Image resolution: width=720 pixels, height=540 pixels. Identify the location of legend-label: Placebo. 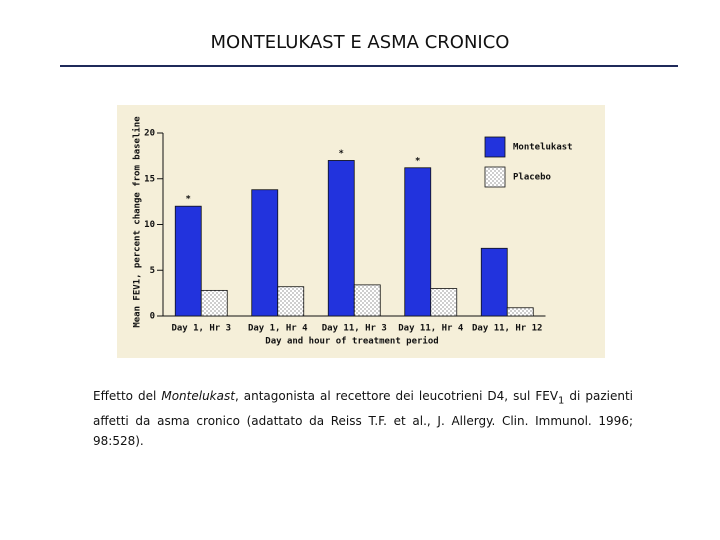
(532, 178).